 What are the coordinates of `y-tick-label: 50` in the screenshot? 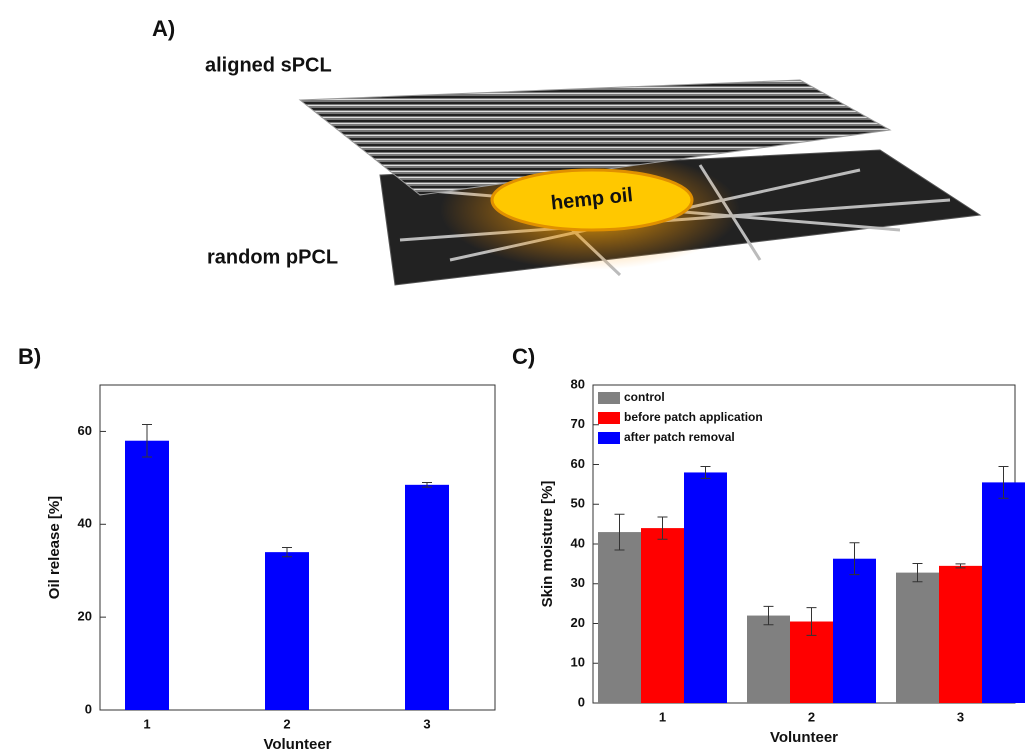 It's located at (578, 503).